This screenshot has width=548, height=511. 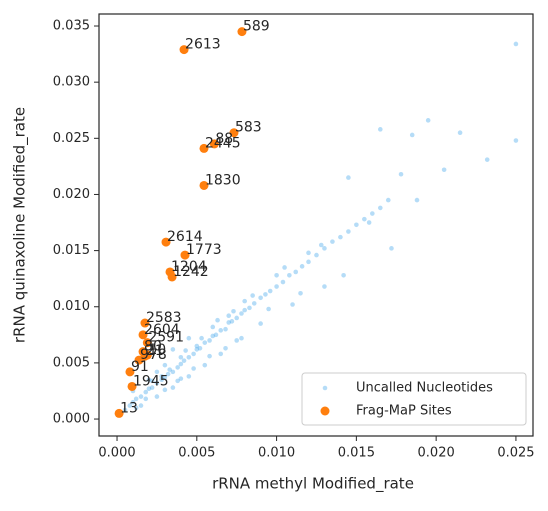 I want to click on x-tick-label: 0.020, so click(x=436, y=453).